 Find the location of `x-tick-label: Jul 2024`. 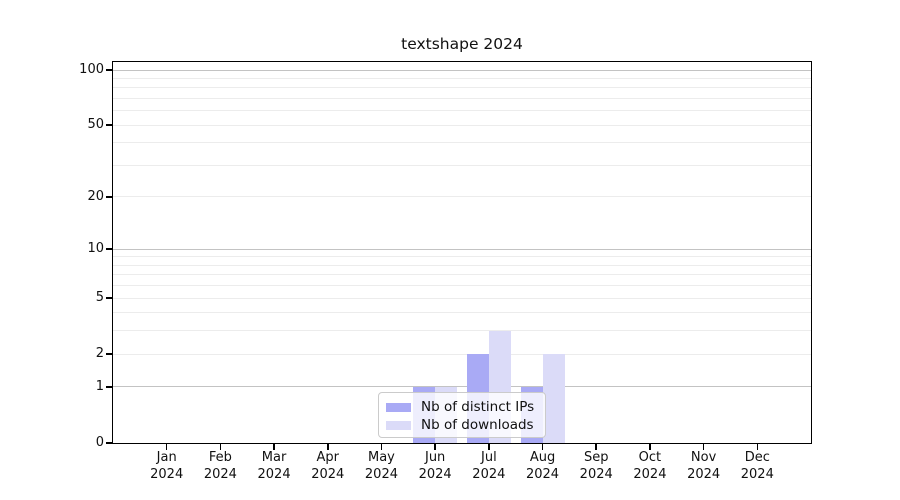

x-tick-label: Jul 2024 is located at coordinates (489, 466).